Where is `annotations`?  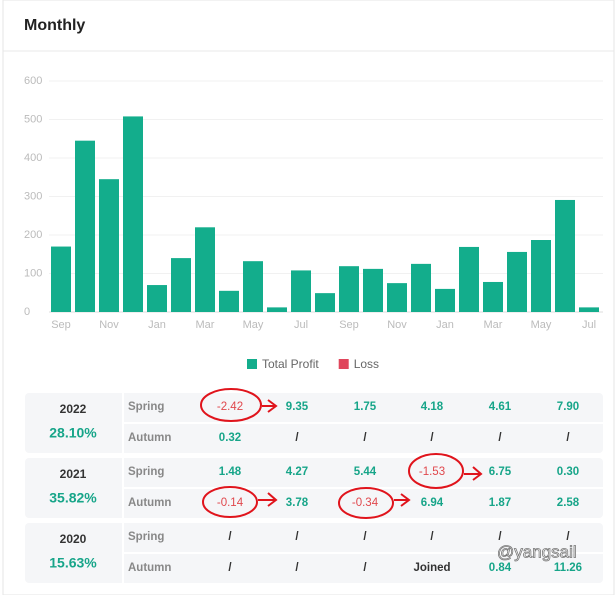
annotations is located at coordinates (341, 453).